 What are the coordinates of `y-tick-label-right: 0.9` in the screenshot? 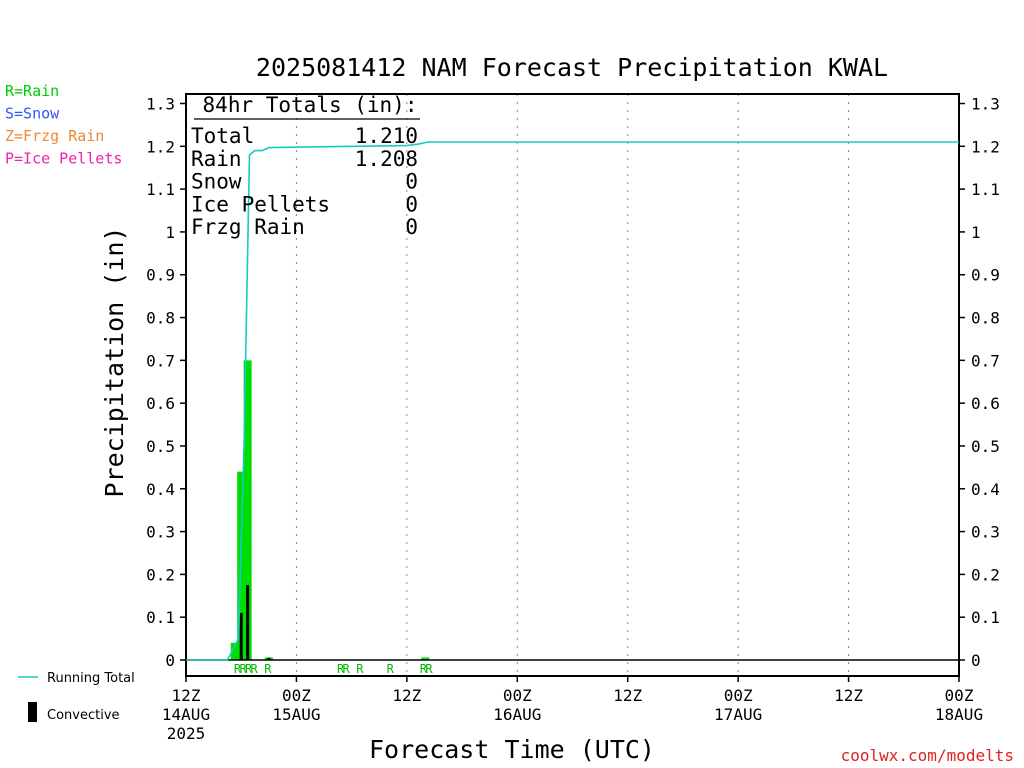 It's located at (985, 275).